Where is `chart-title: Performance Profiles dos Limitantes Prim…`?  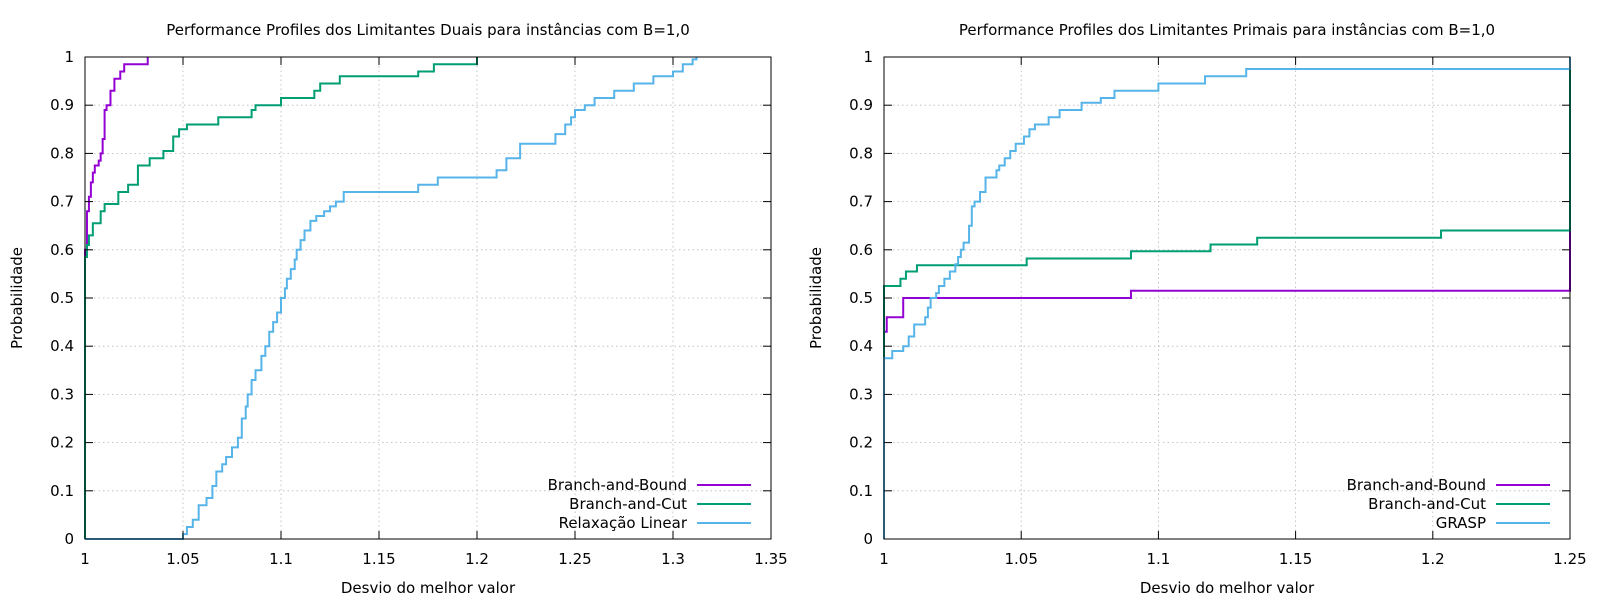 chart-title: Performance Profiles dos Limitantes Prim… is located at coordinates (1227, 30).